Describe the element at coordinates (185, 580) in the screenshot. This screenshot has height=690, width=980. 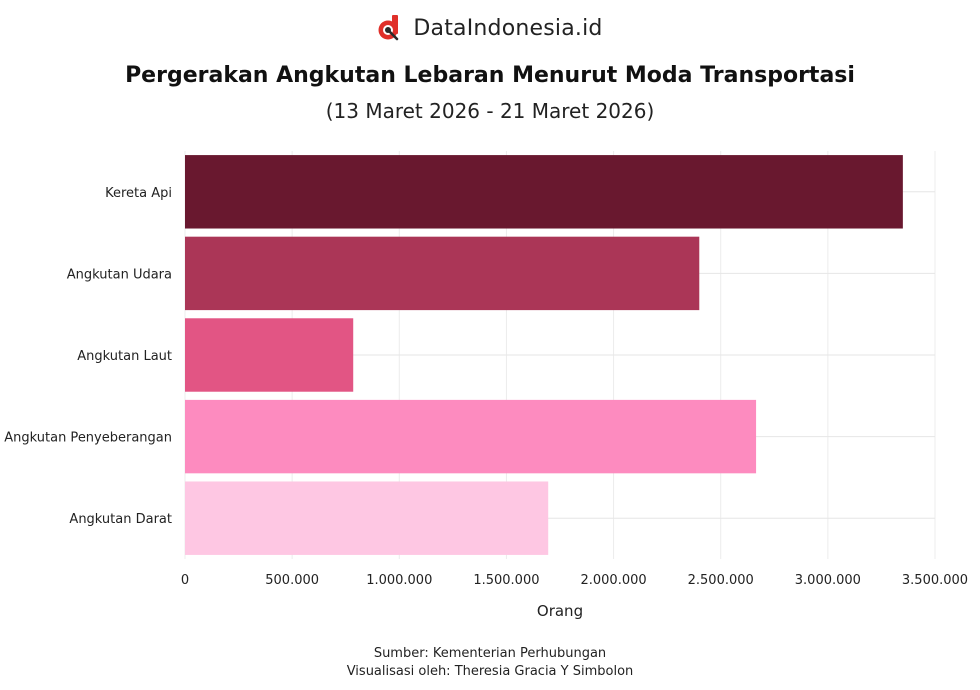
I see `x-tick-label: 0` at that location.